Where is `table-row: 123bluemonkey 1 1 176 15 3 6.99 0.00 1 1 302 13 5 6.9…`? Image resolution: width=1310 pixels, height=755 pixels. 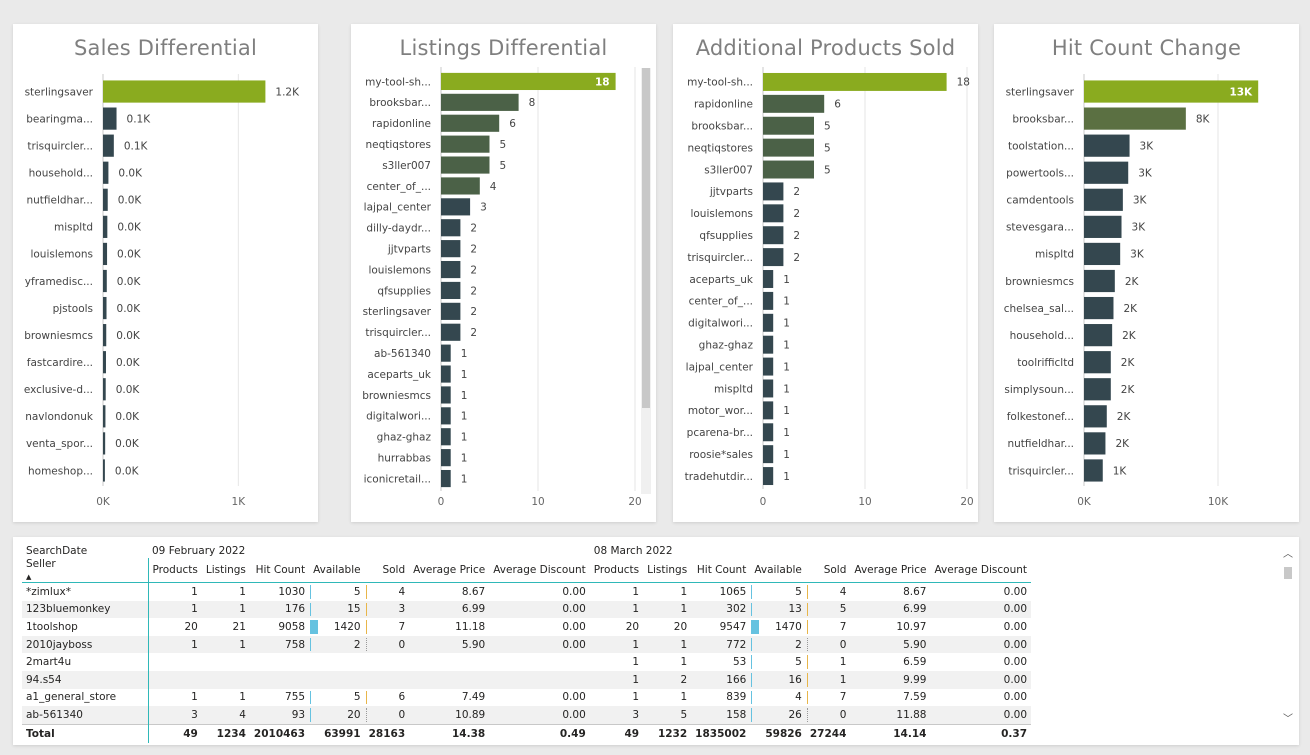
table-row: 123bluemonkey 1 1 176 15 3 6.99 0.00 1 1 302 13 5 6.9… is located at coordinates (527, 609).